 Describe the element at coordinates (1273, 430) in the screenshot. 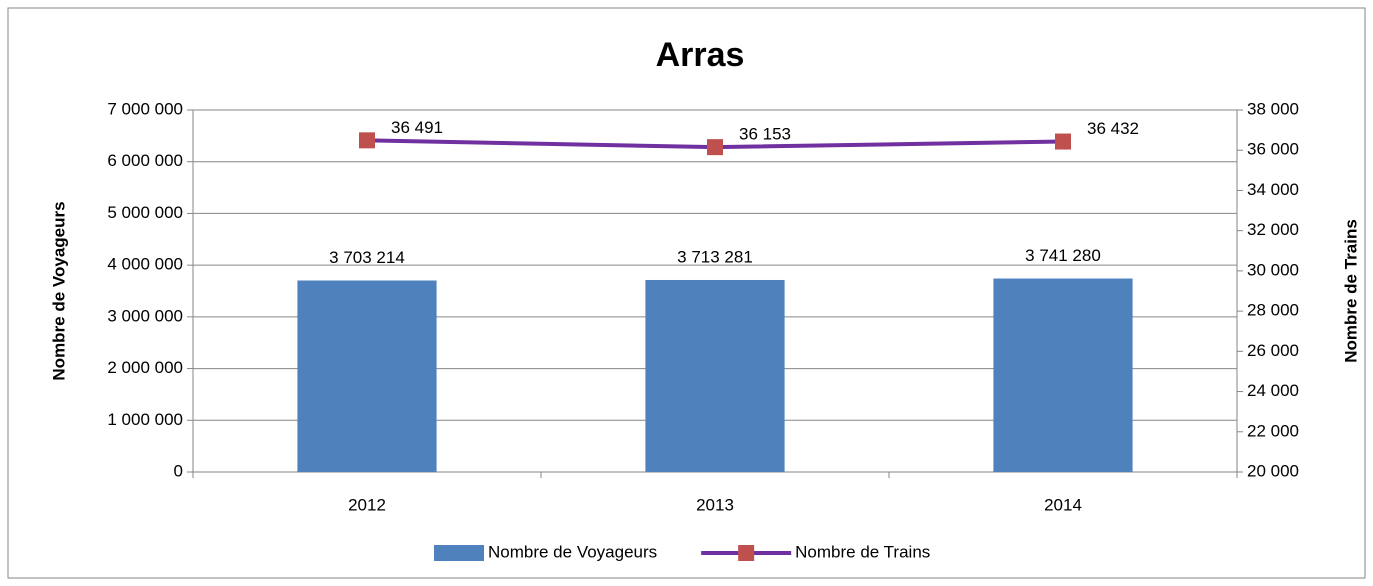

I see `y2-tick-label: 22 000` at that location.